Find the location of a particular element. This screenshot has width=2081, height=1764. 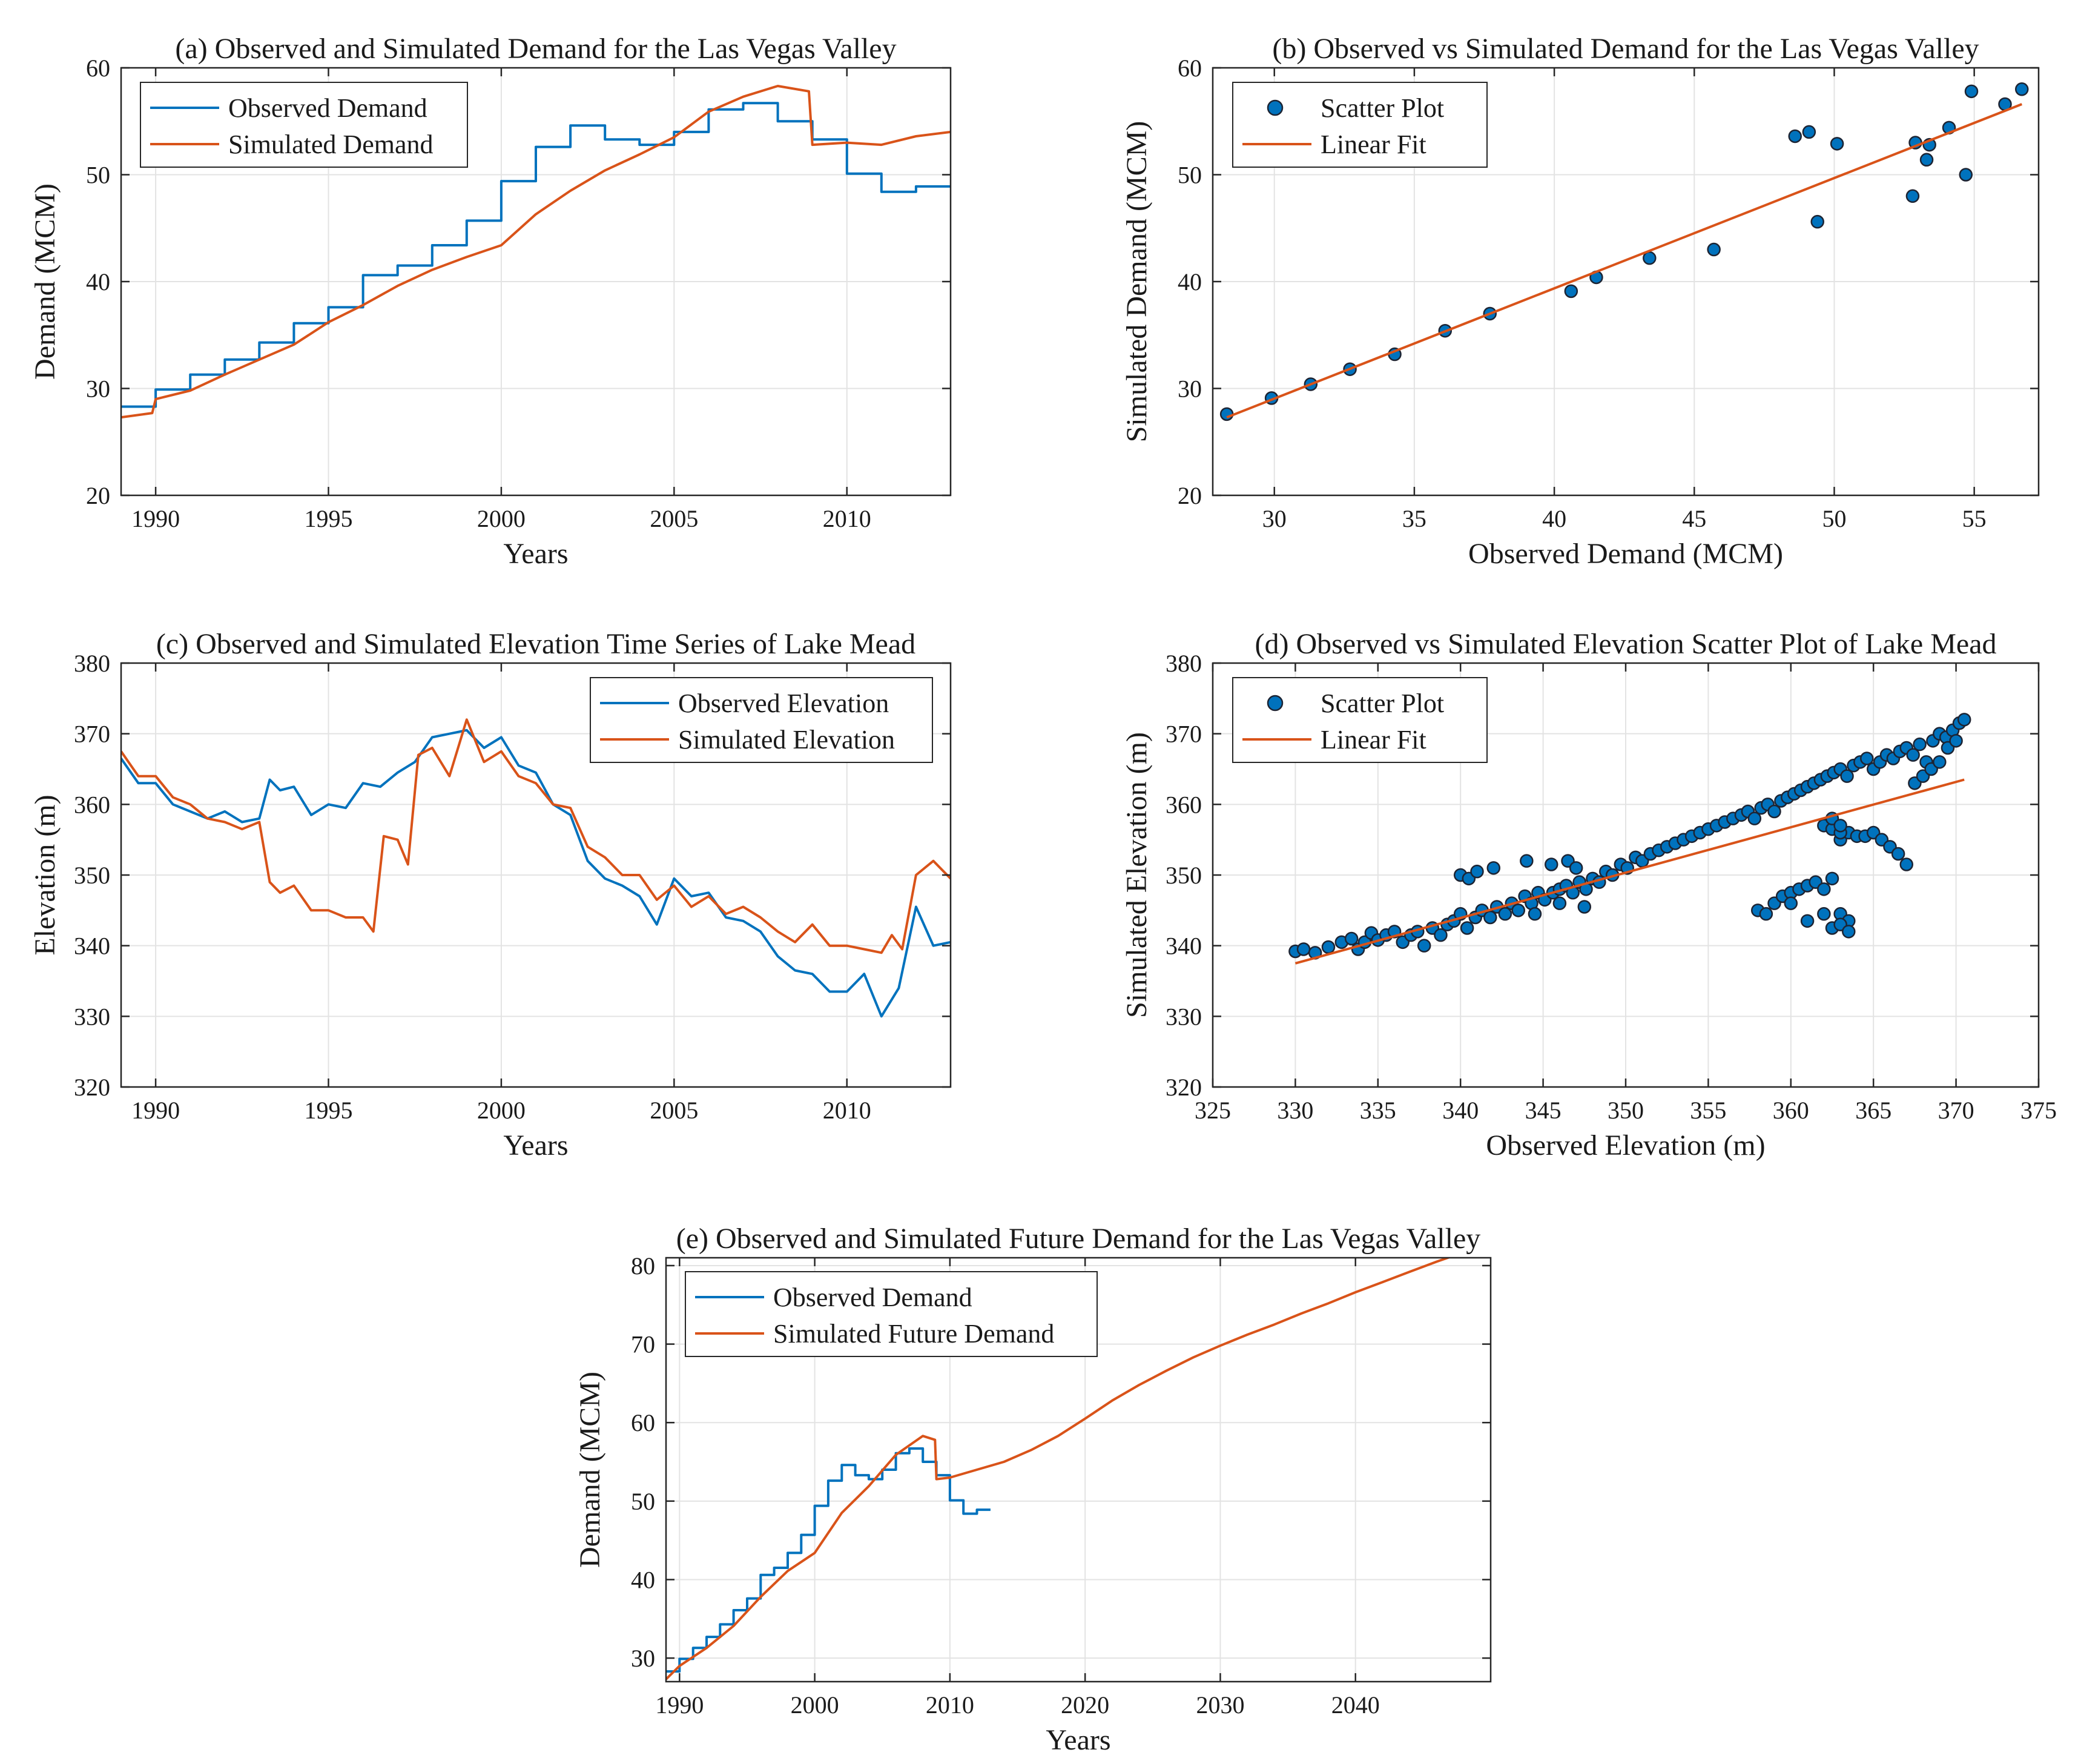

y-axis-label: Demand (MCM) is located at coordinates (590, 1470).